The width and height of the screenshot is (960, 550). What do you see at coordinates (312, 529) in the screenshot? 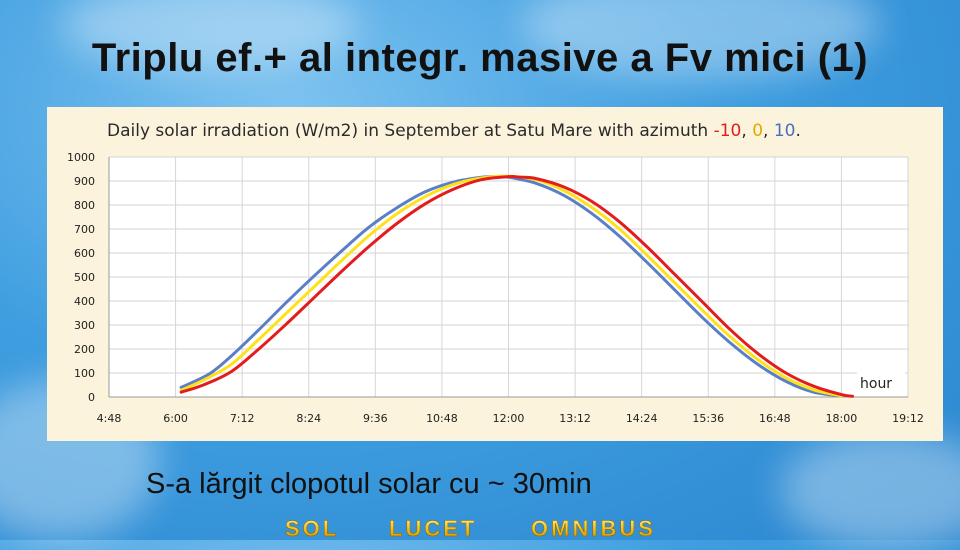
I see `motto-word-1: SOL` at bounding box center [312, 529].